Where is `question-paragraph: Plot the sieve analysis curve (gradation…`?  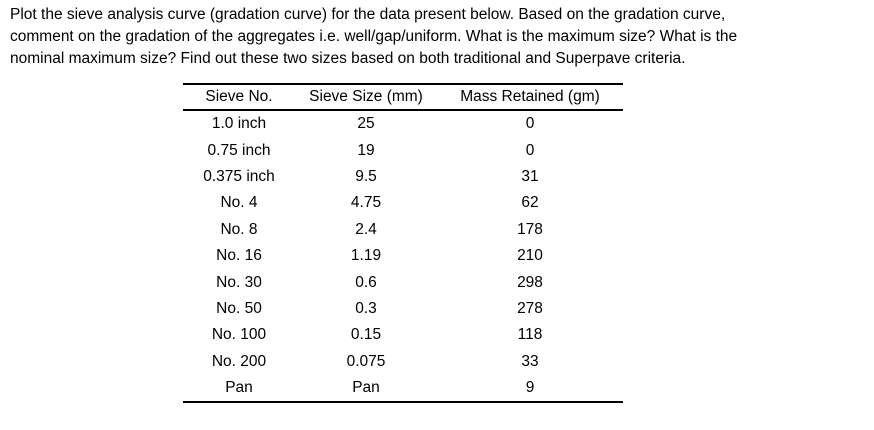 question-paragraph: Plot the sieve analysis curve (gradation… is located at coordinates (430, 37).